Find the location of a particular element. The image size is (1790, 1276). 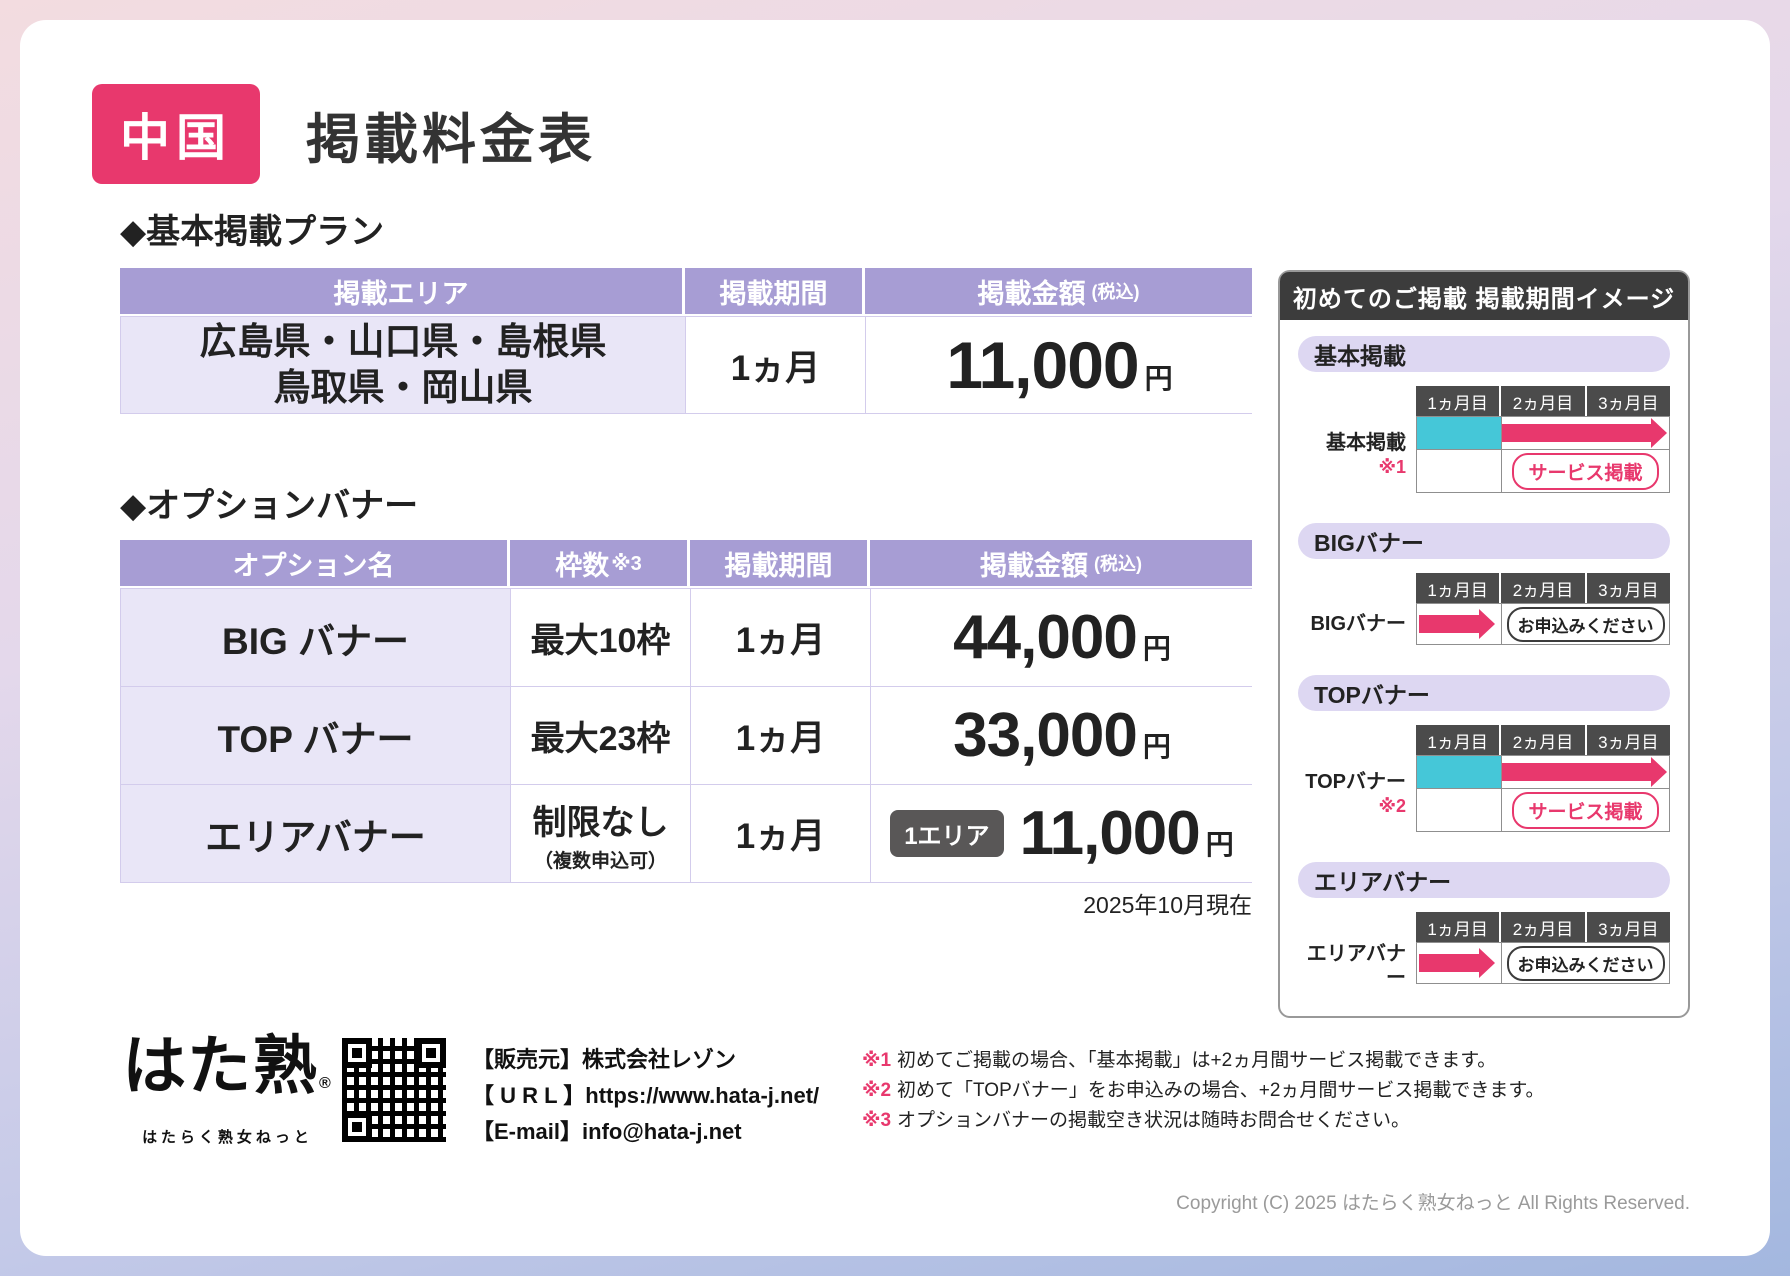

footnote-mark: ※2 is located at coordinates (1392, 805).